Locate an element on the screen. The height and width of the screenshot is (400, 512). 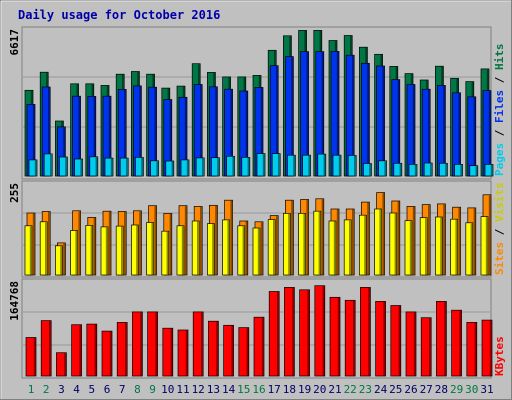
legend-visits: Visits is located at coordinates (499, 202).